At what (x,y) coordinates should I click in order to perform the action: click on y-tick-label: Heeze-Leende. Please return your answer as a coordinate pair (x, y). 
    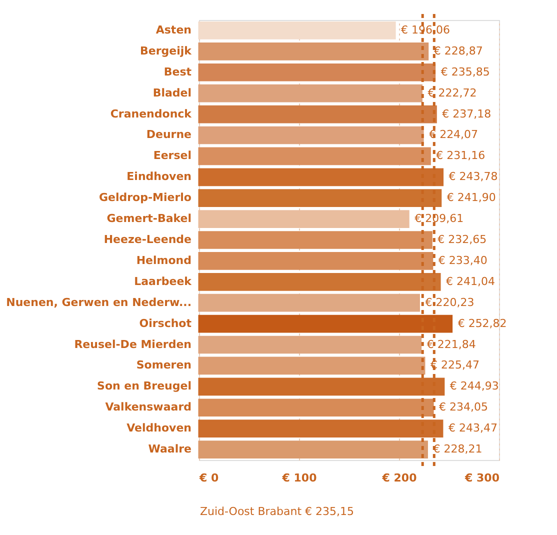
    Looking at the image, I should click on (148, 239).